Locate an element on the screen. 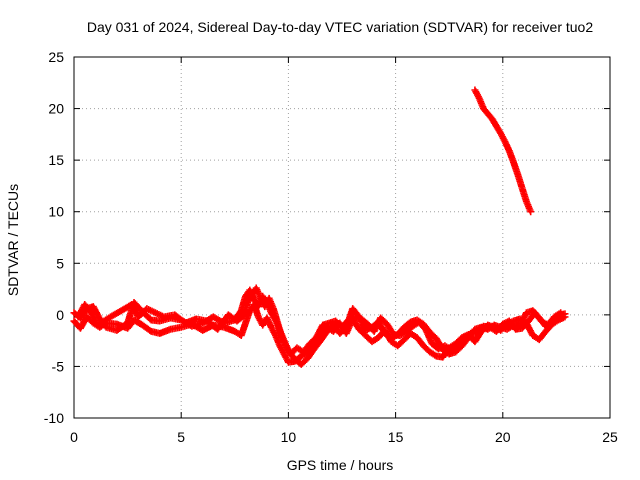 The height and width of the screenshot is (480, 640). y-tick-label: 10 is located at coordinates (56, 212).